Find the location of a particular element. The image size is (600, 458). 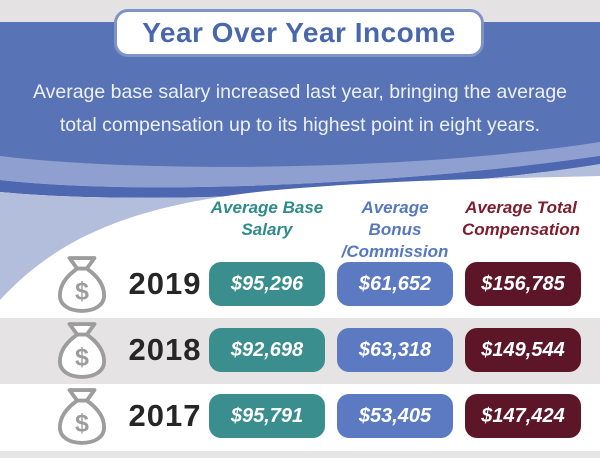

table-row-2018: $ 2018 $92,698 $63,318 $149,544 is located at coordinates (300, 351).